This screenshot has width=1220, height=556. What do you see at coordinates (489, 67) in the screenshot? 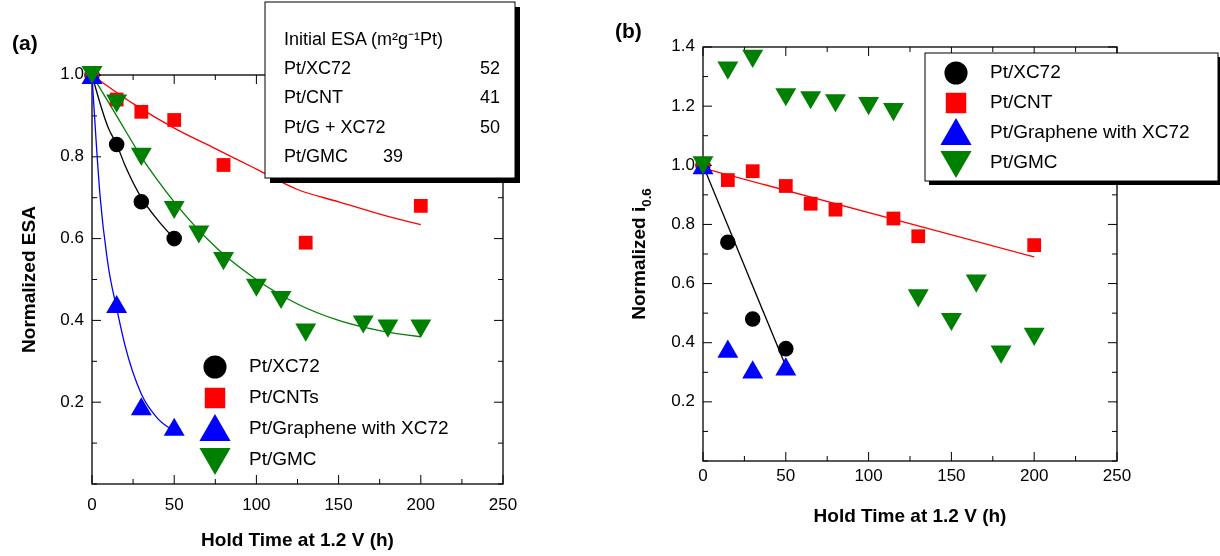
I see `annotation: 52` at bounding box center [489, 67].